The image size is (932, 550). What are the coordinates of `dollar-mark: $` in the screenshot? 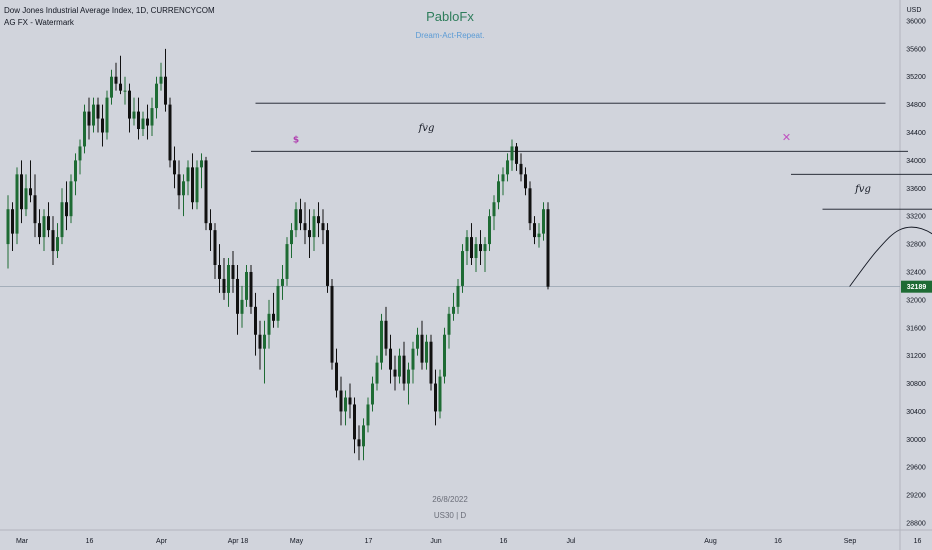 It's located at (296, 140).